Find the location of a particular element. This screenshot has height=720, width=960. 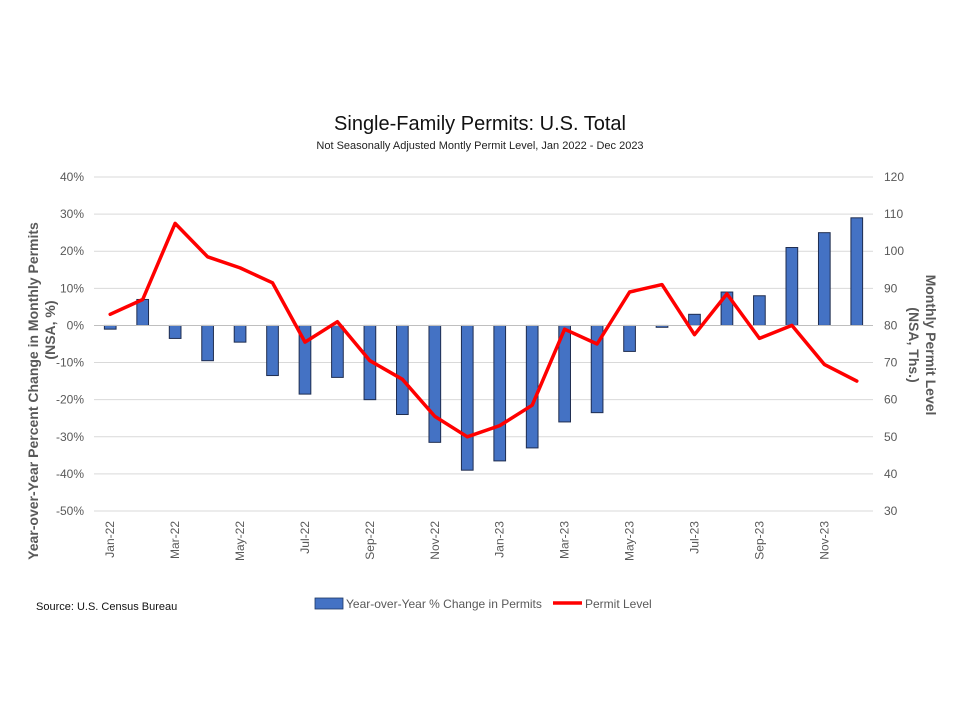

x-tick-label: Nov-22 is located at coordinates (435, 540).